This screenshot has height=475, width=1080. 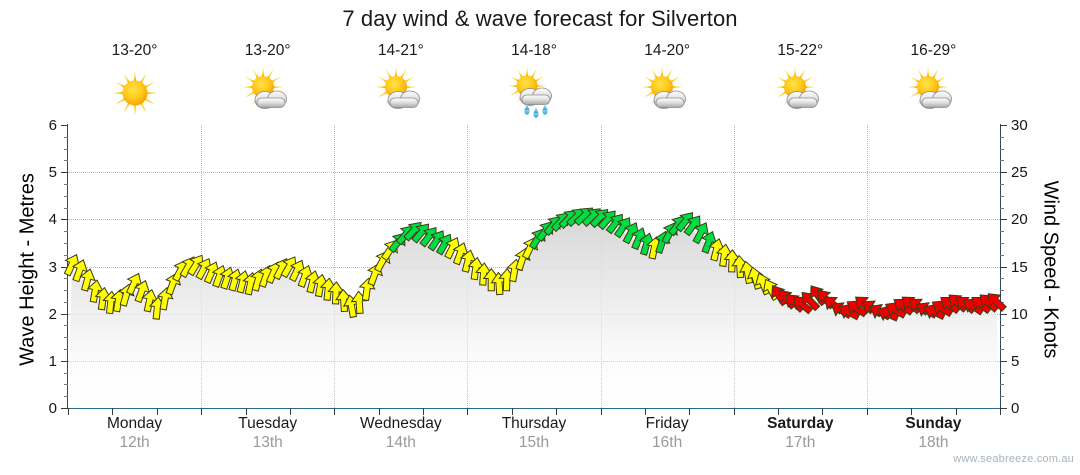 What do you see at coordinates (540, 18) in the screenshot?
I see `page-title: 7 day wind & wave forecast for Silverton` at bounding box center [540, 18].